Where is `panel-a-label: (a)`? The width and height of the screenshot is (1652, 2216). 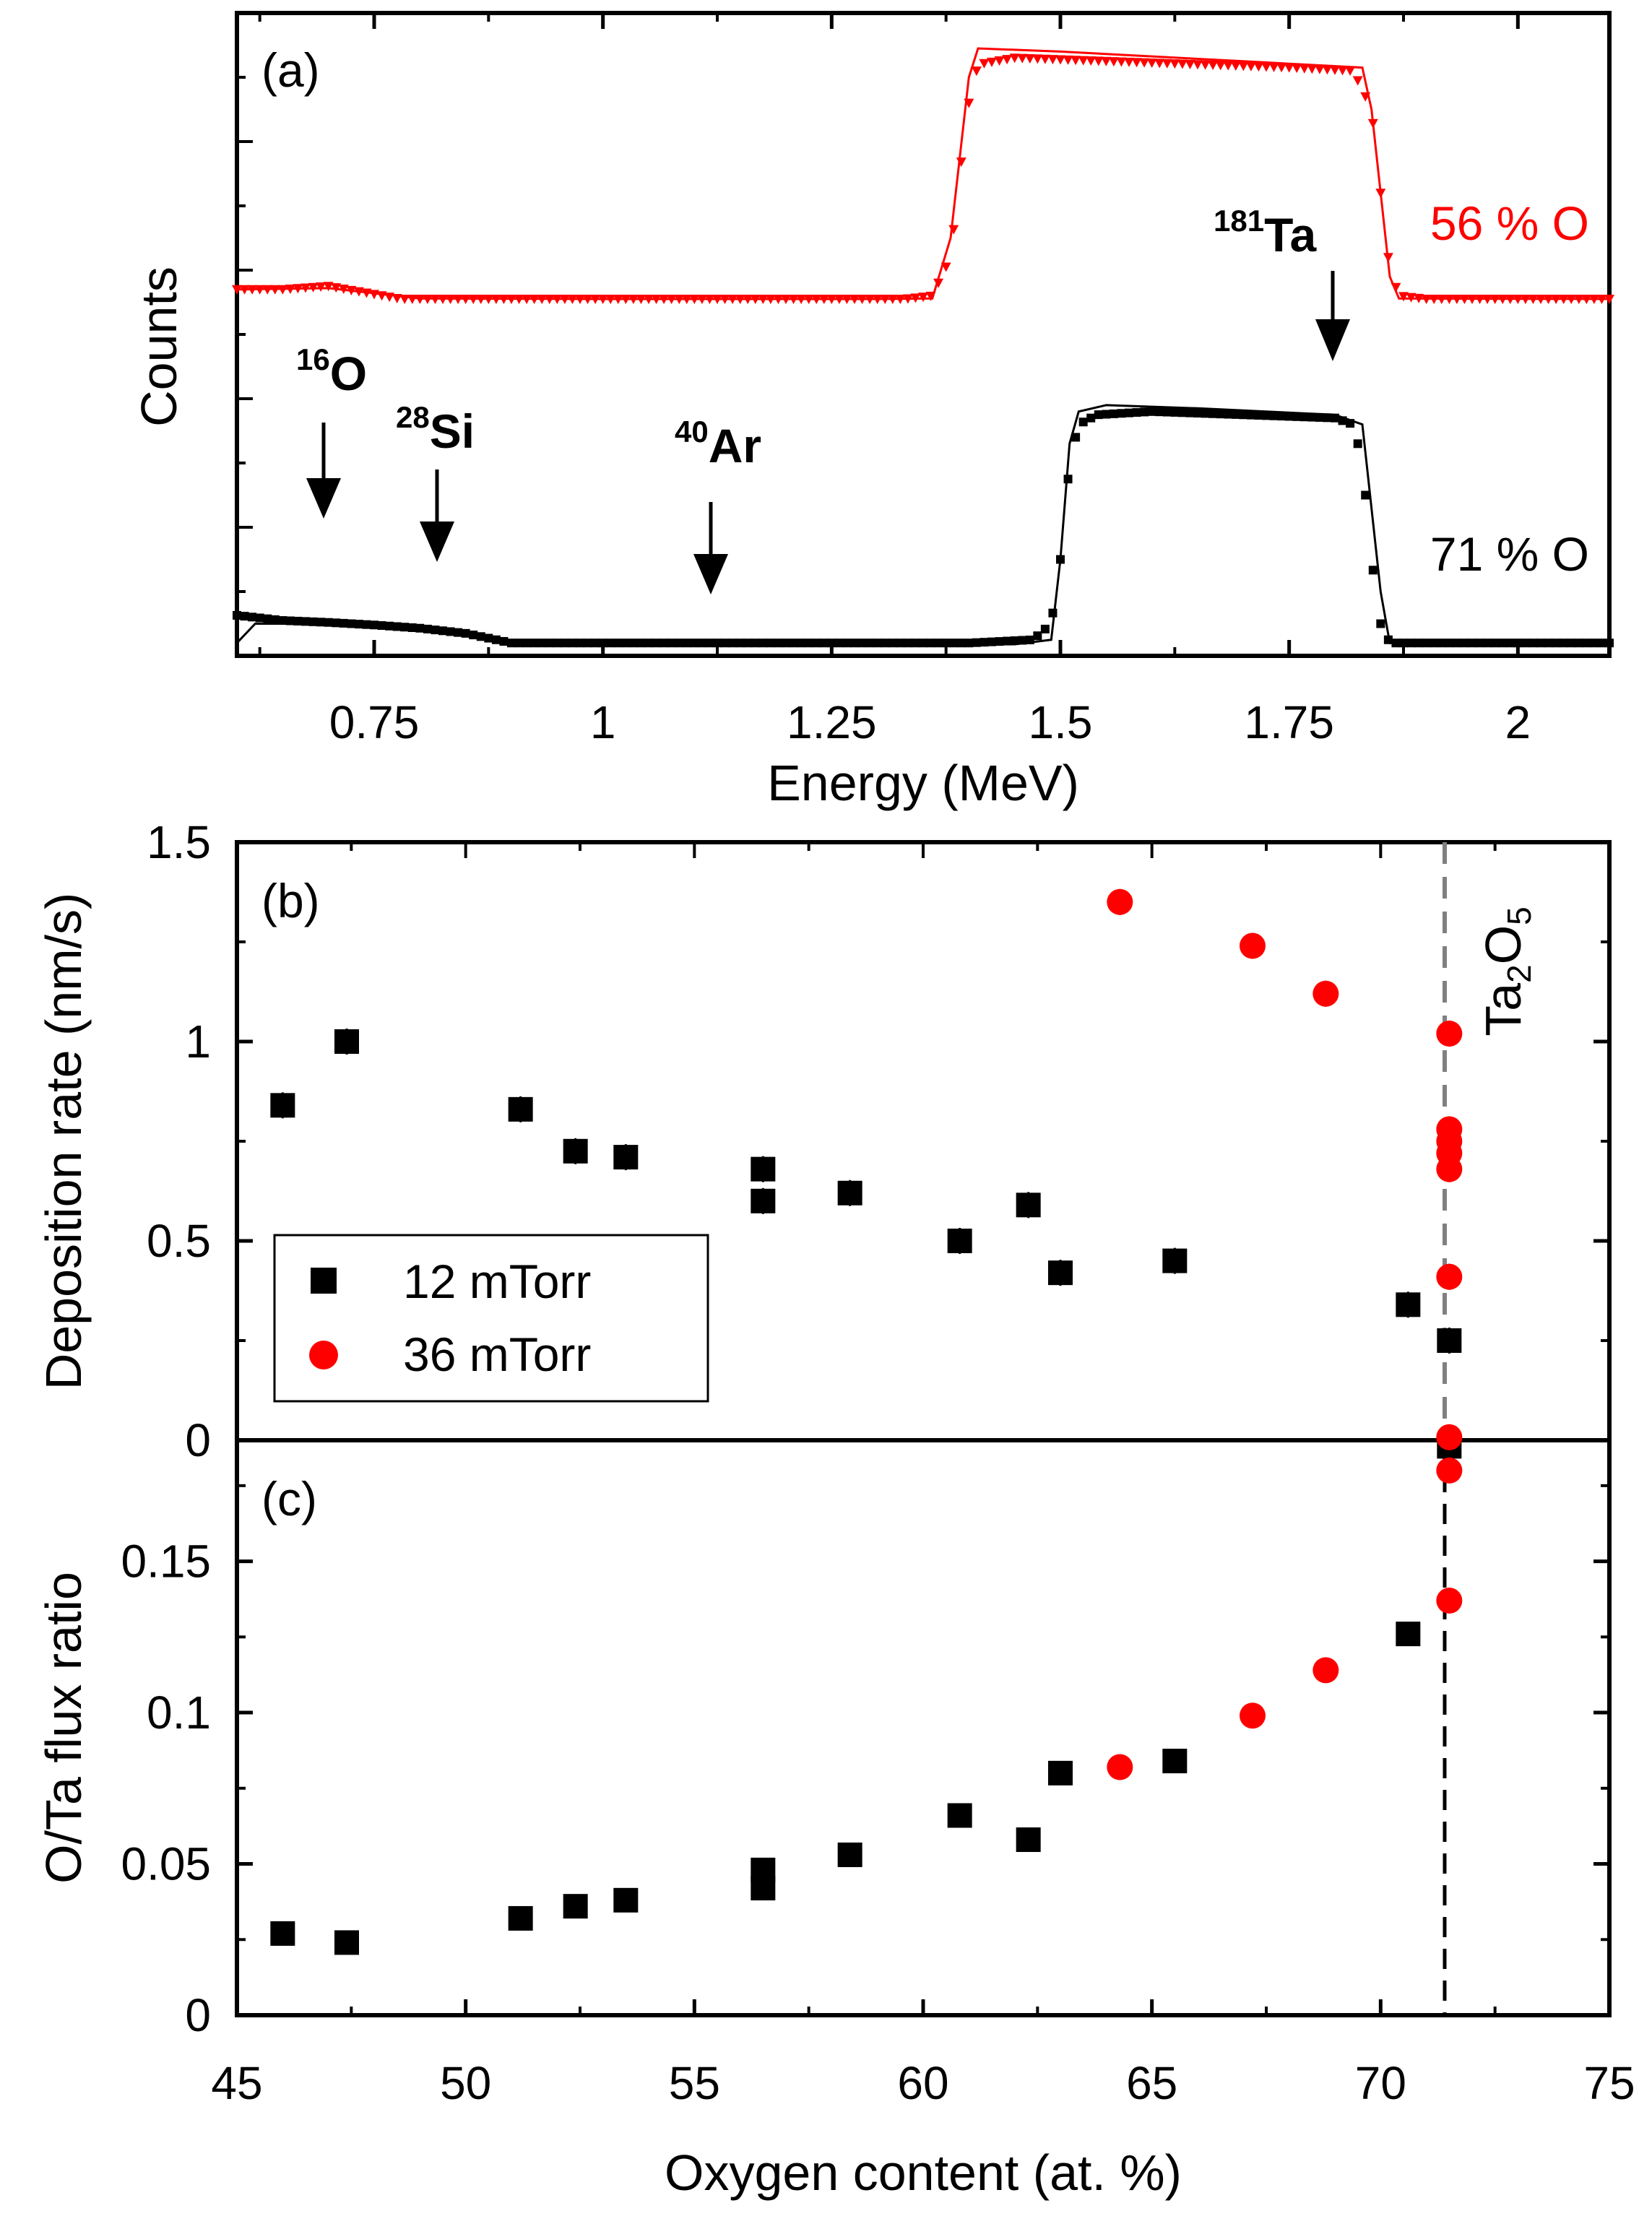 panel-a-label: (a) is located at coordinates (290, 70).